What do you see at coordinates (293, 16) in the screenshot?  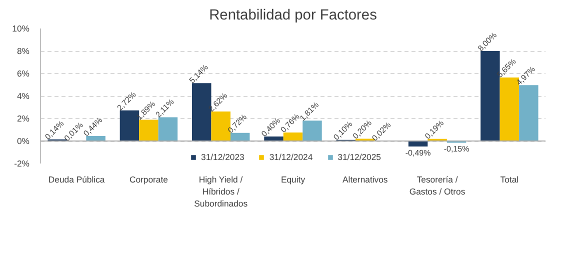 I see `chart-title: Rentabilidad por Factores` at bounding box center [293, 16].